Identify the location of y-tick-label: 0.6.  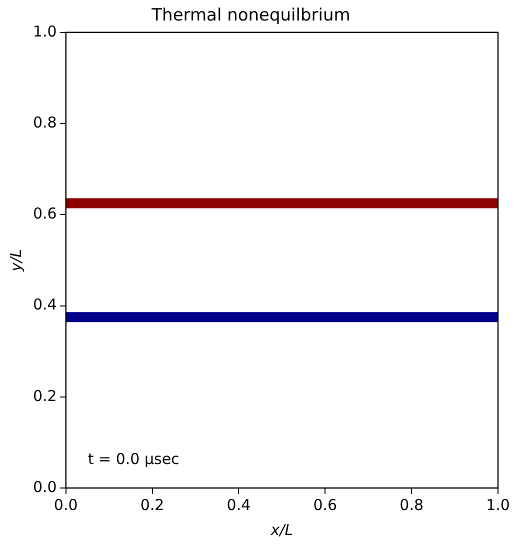
(44, 213).